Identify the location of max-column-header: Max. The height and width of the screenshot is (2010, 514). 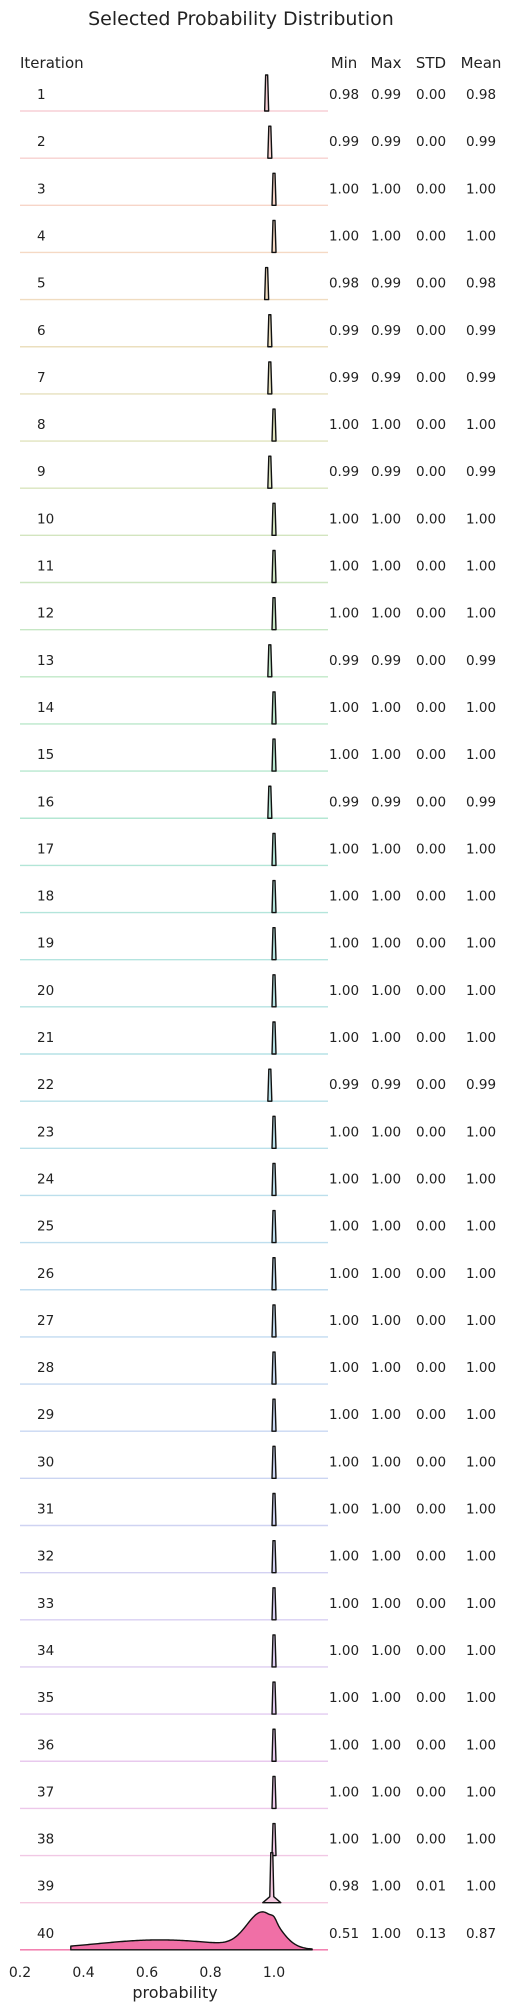
(385, 63).